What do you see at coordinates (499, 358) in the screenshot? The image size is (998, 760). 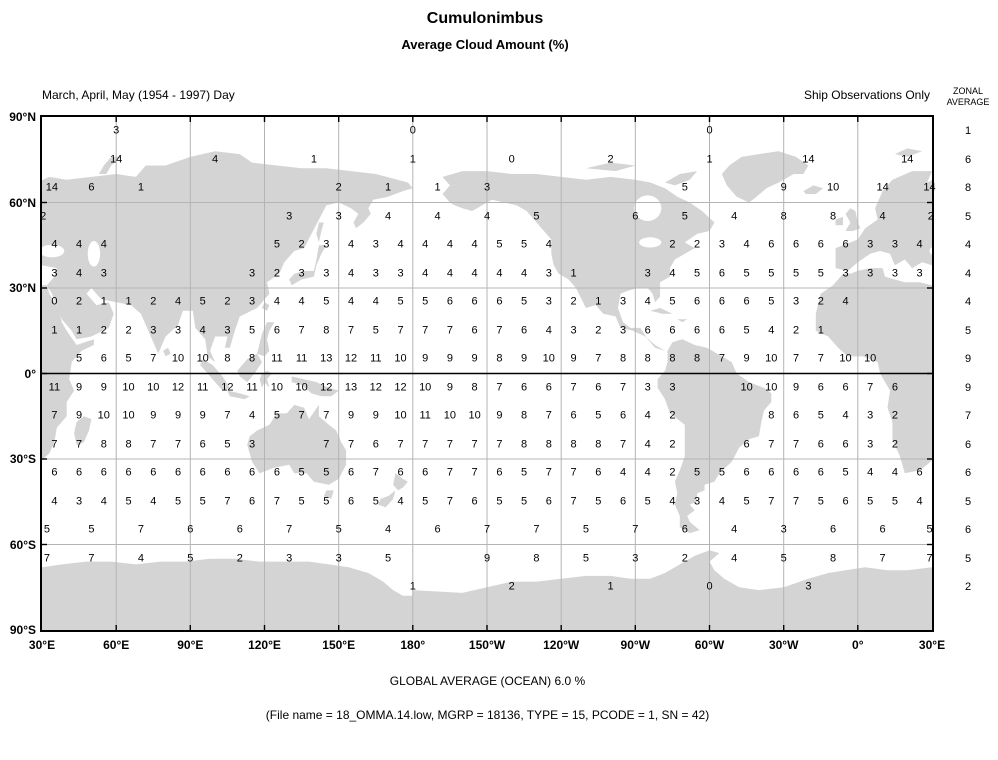 I see `cell-value-0-10N-c18: 8` at bounding box center [499, 358].